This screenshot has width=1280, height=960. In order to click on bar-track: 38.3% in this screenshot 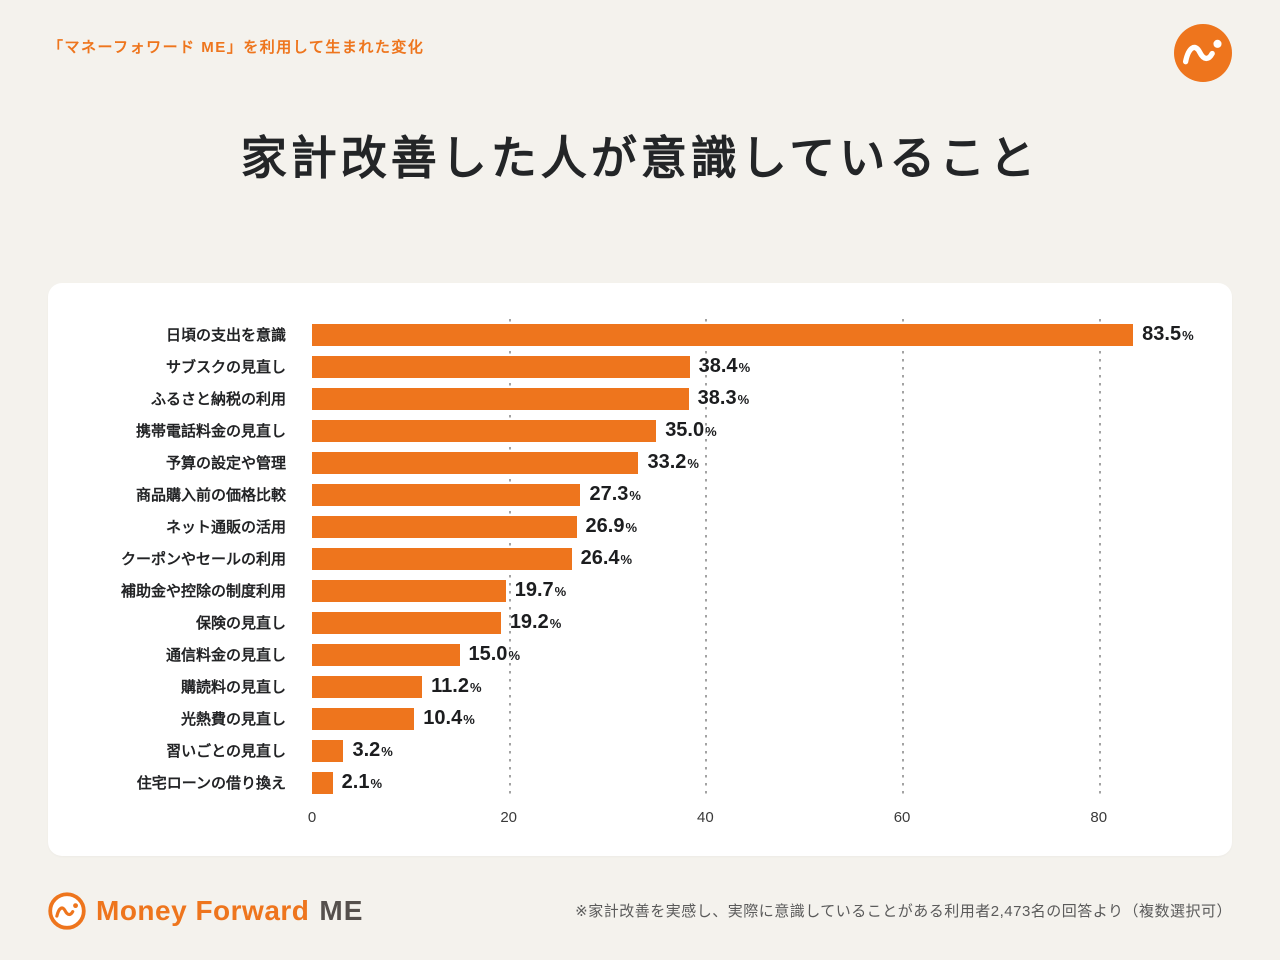, I will do `click(757, 398)`.